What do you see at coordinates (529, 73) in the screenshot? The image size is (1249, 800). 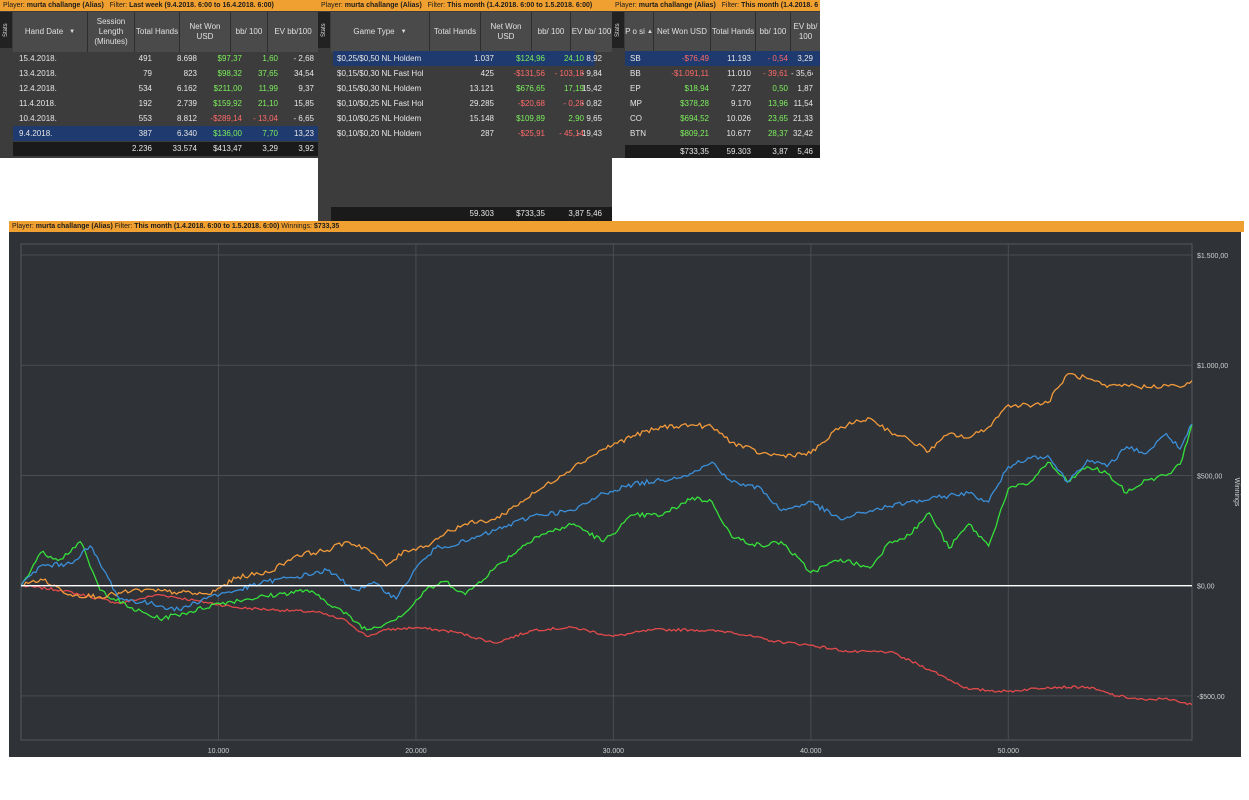 I see `net-won: -$131,56` at bounding box center [529, 73].